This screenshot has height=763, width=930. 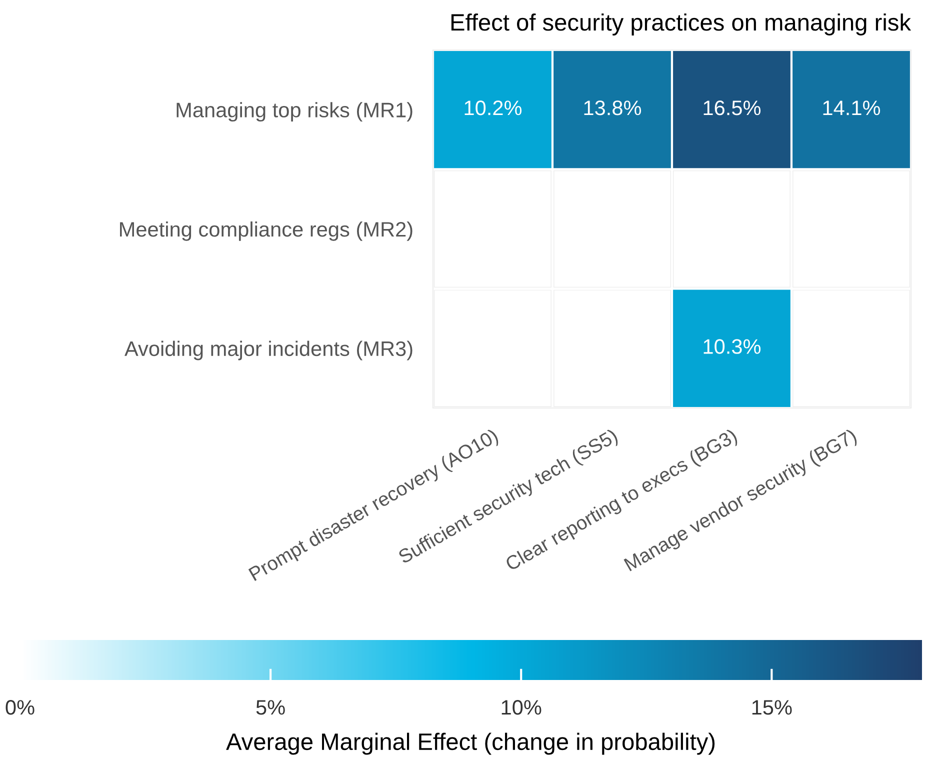 I want to click on data-label: 10.2%, so click(x=493, y=108).